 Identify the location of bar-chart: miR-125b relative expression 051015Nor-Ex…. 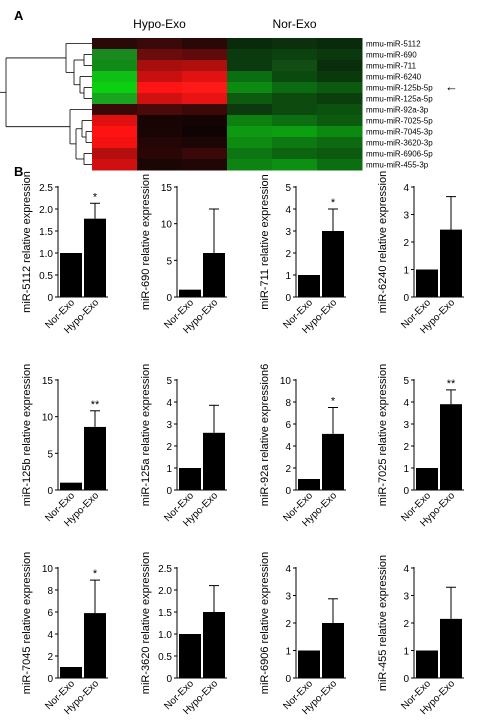
(64, 446).